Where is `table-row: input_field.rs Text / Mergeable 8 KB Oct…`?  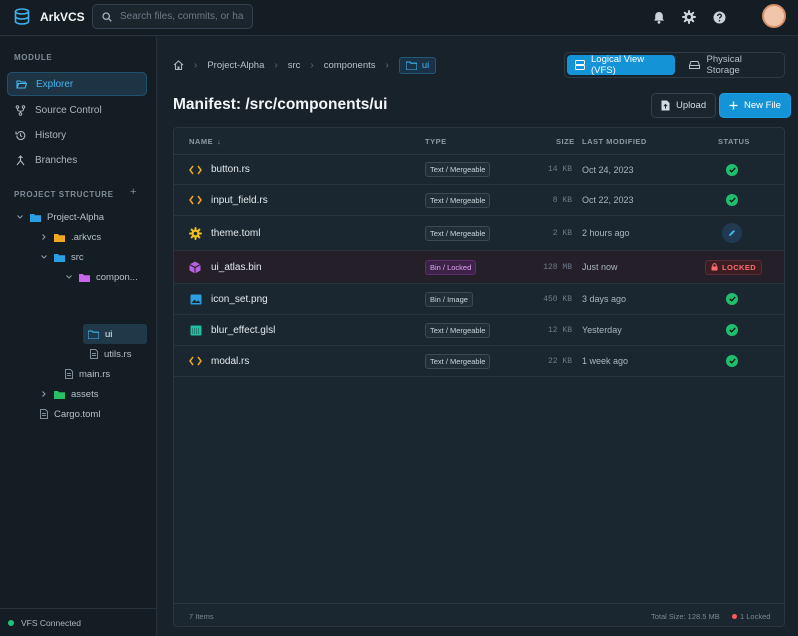 table-row: input_field.rs Text / Mergeable 8 KB Oct… is located at coordinates (479, 200).